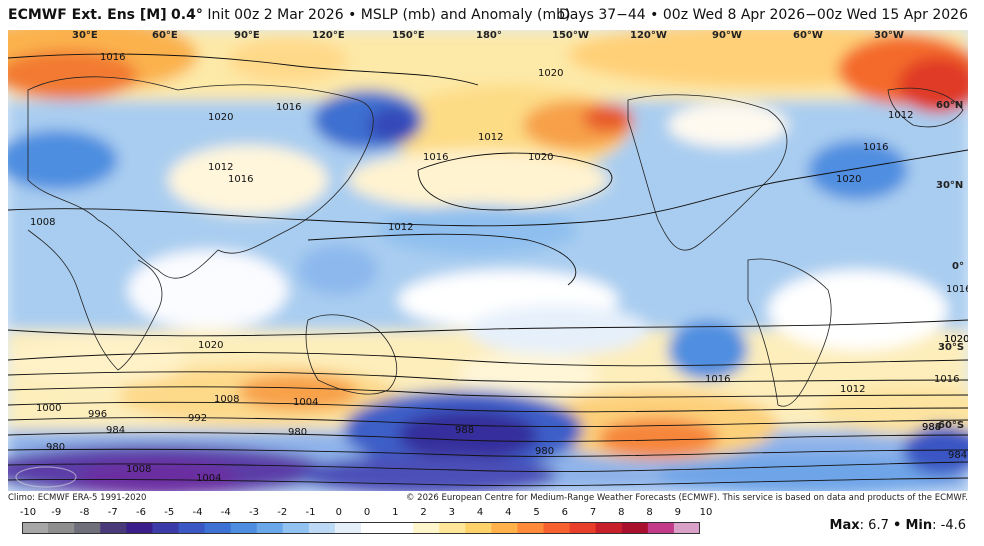 This screenshot has height=546, width=984. I want to click on contour-label: 1004, so click(208, 478).